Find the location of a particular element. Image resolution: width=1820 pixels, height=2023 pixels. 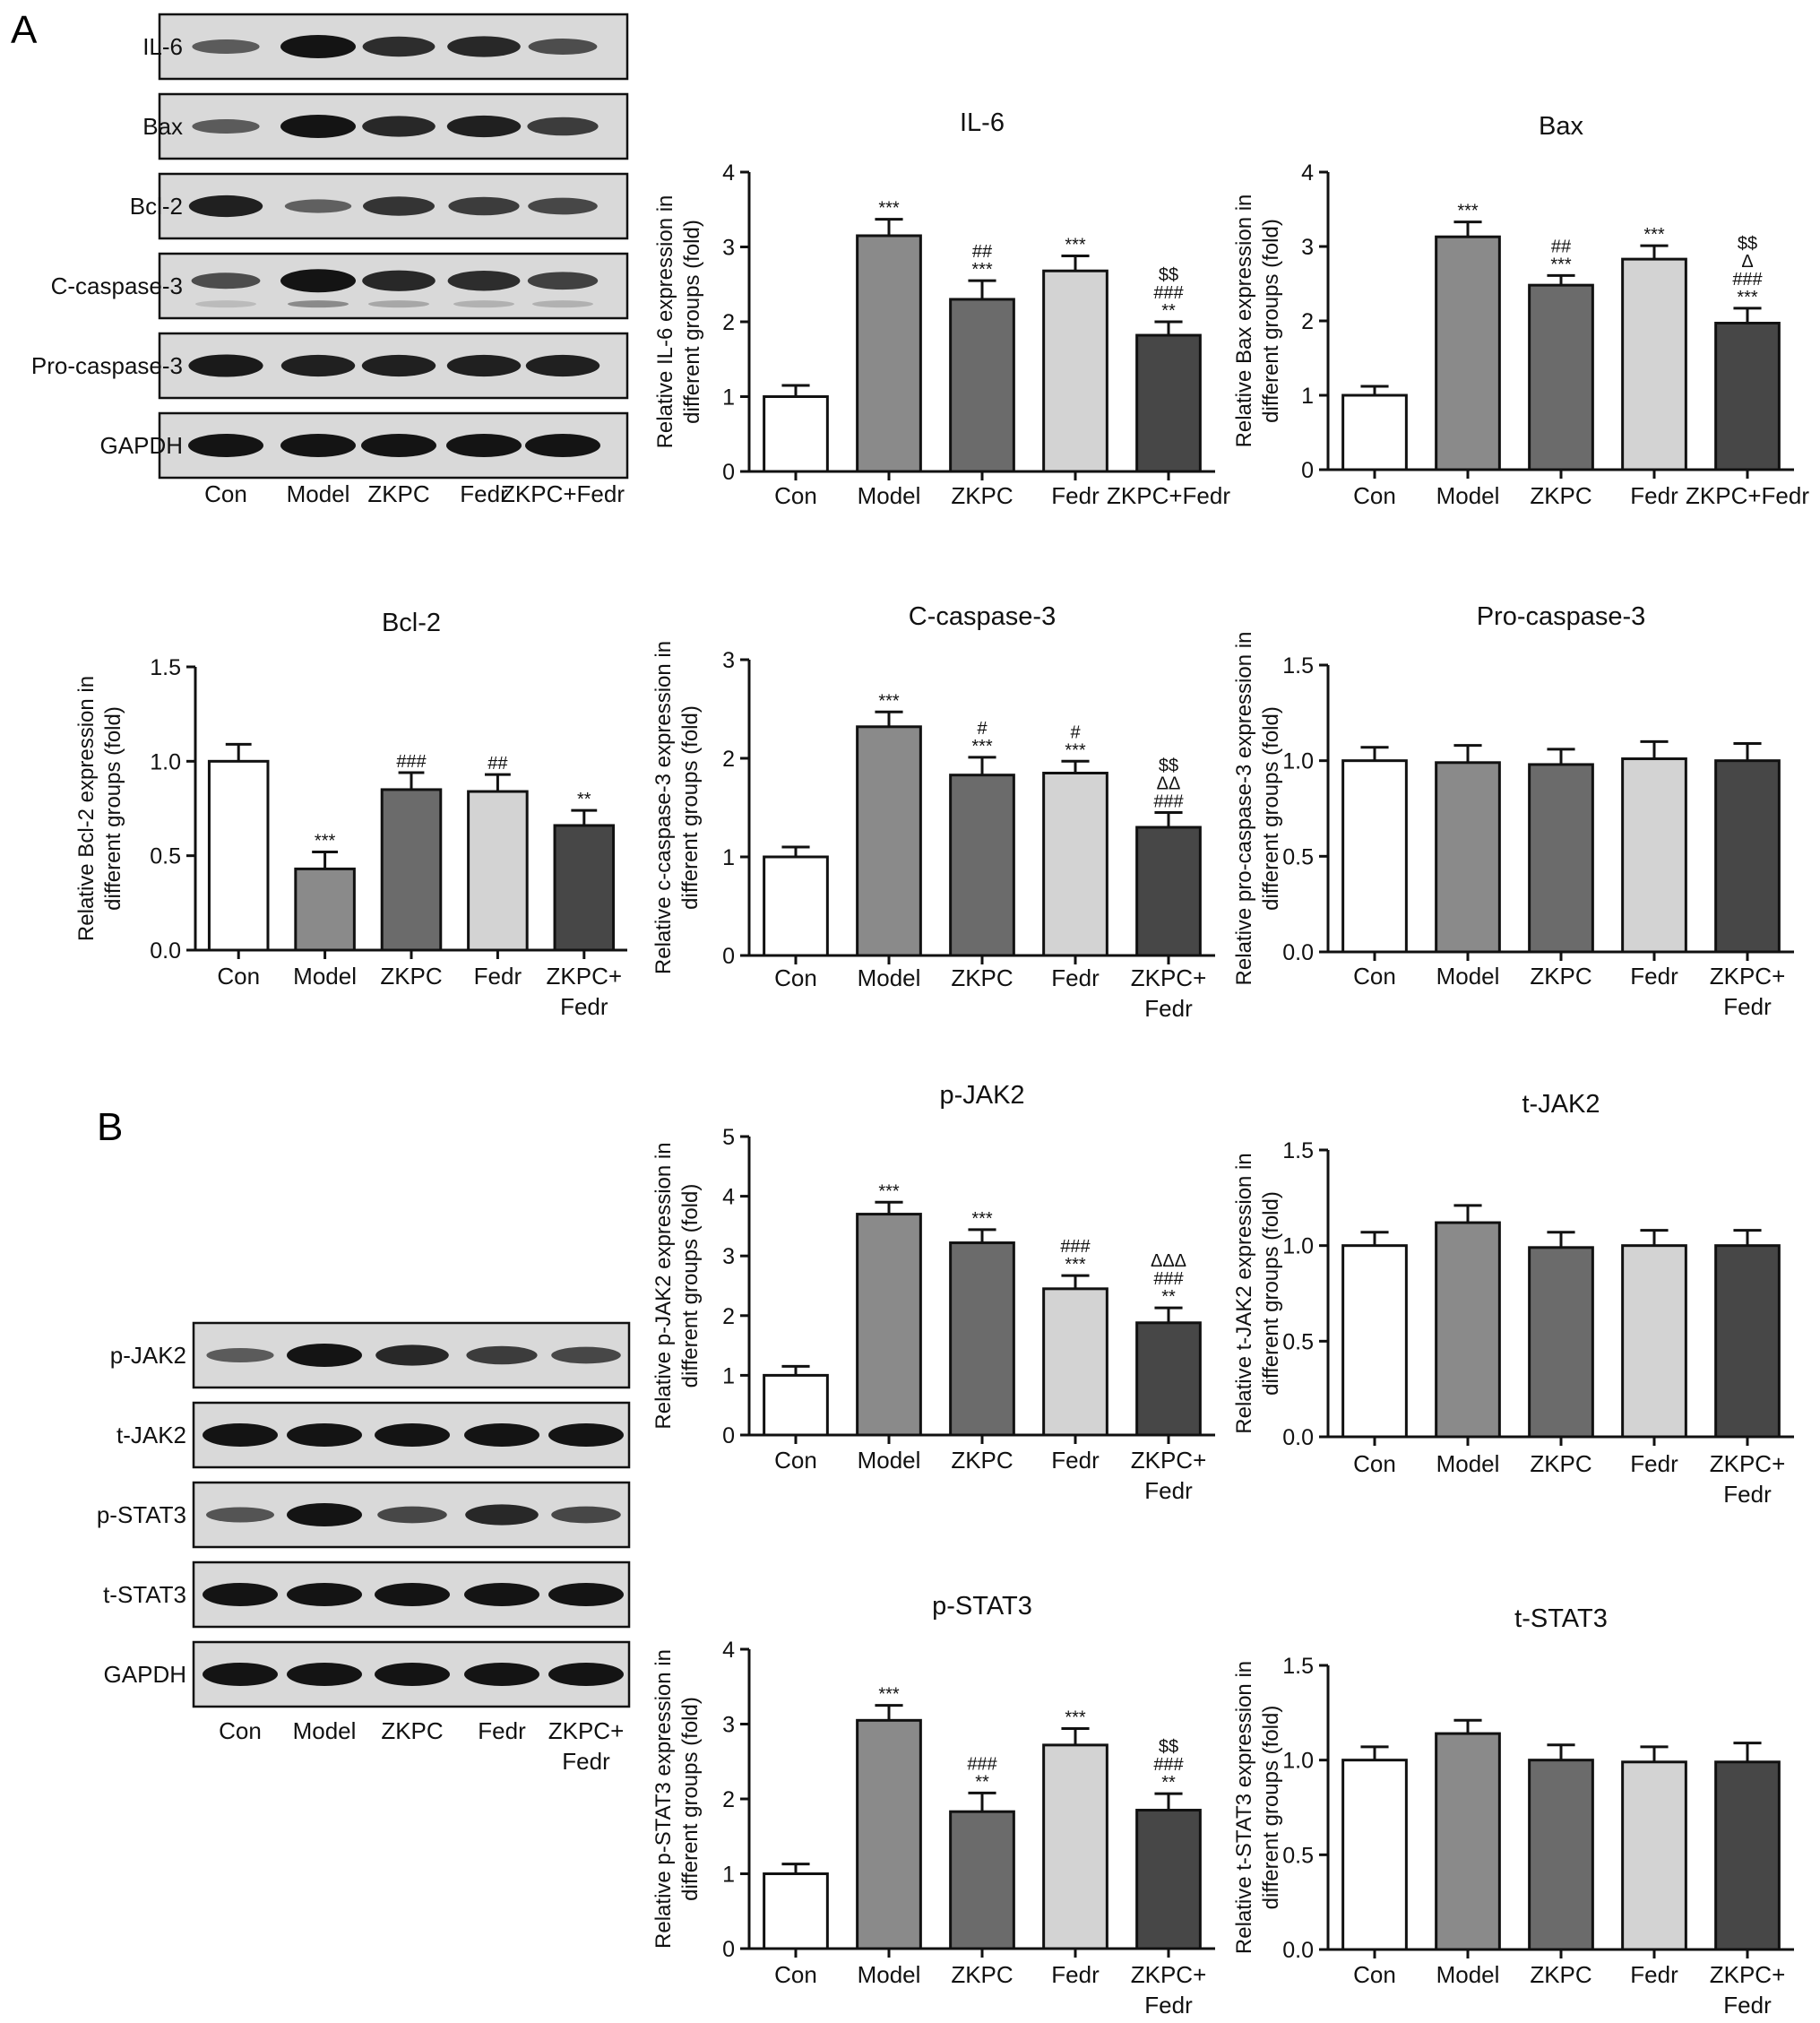

y-tick-label: 3 is located at coordinates (728, 1726).